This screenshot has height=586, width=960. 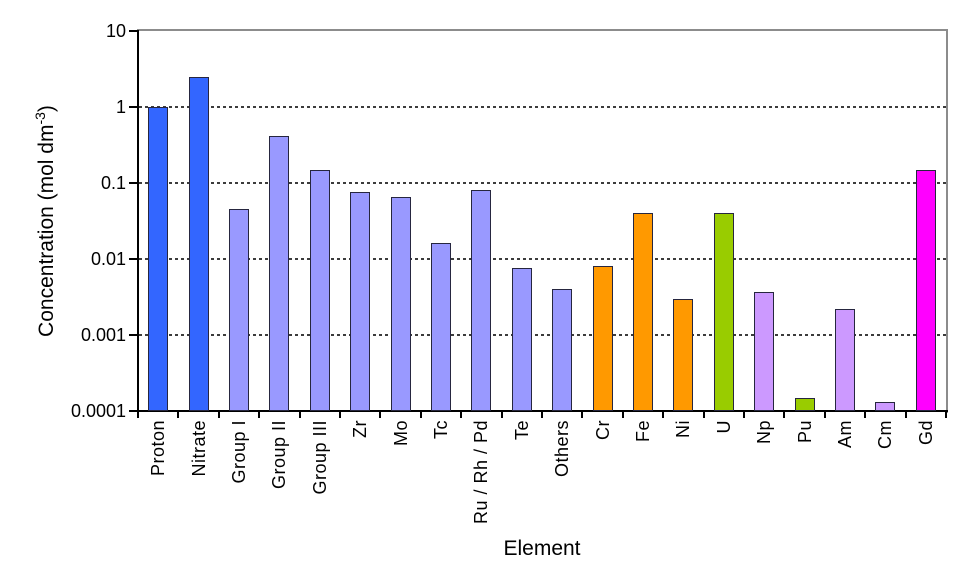 I want to click on bar-pu, so click(x=804, y=404).